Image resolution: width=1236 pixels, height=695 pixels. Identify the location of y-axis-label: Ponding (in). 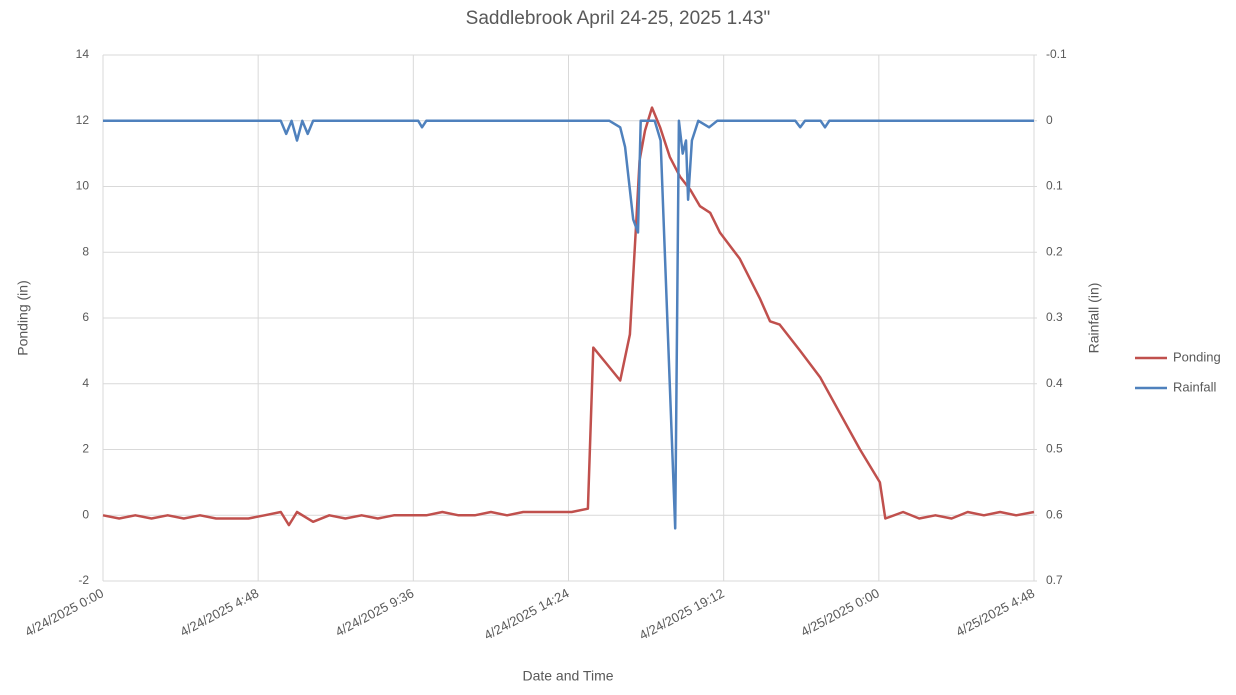
(23, 318).